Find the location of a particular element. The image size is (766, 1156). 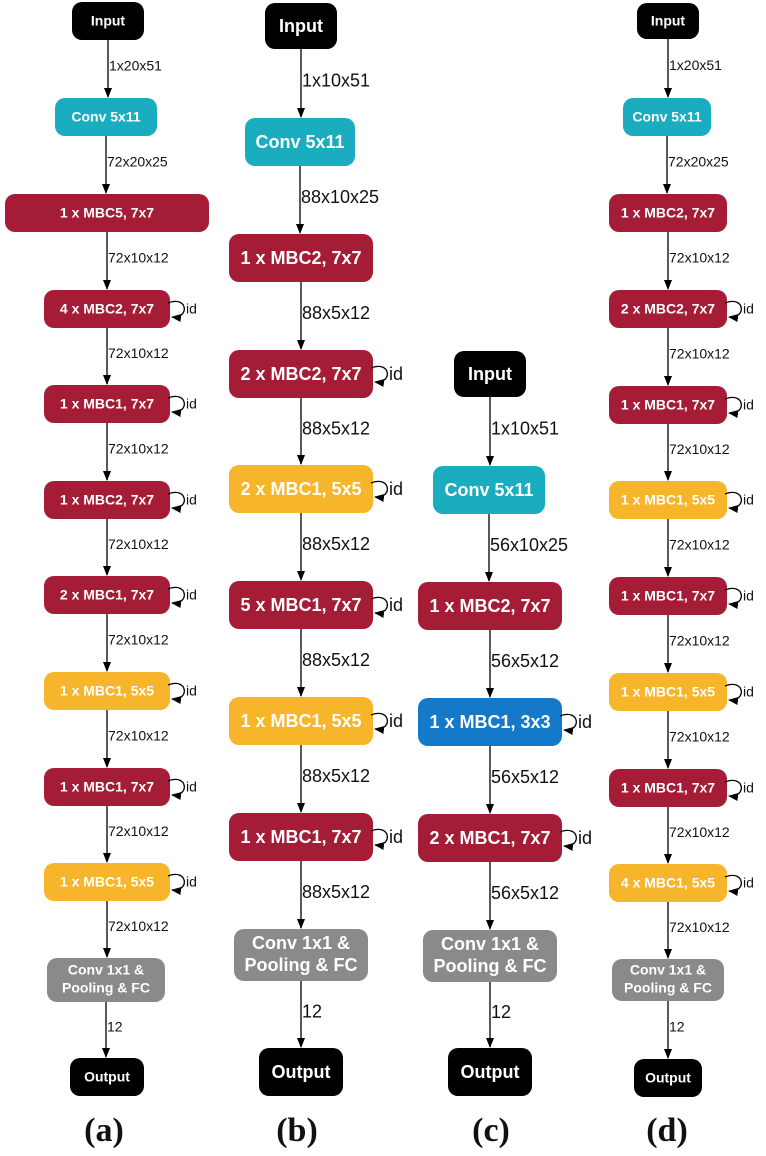

node-mbc7: 1 x MBC5, 7x7 is located at coordinates (107, 213).